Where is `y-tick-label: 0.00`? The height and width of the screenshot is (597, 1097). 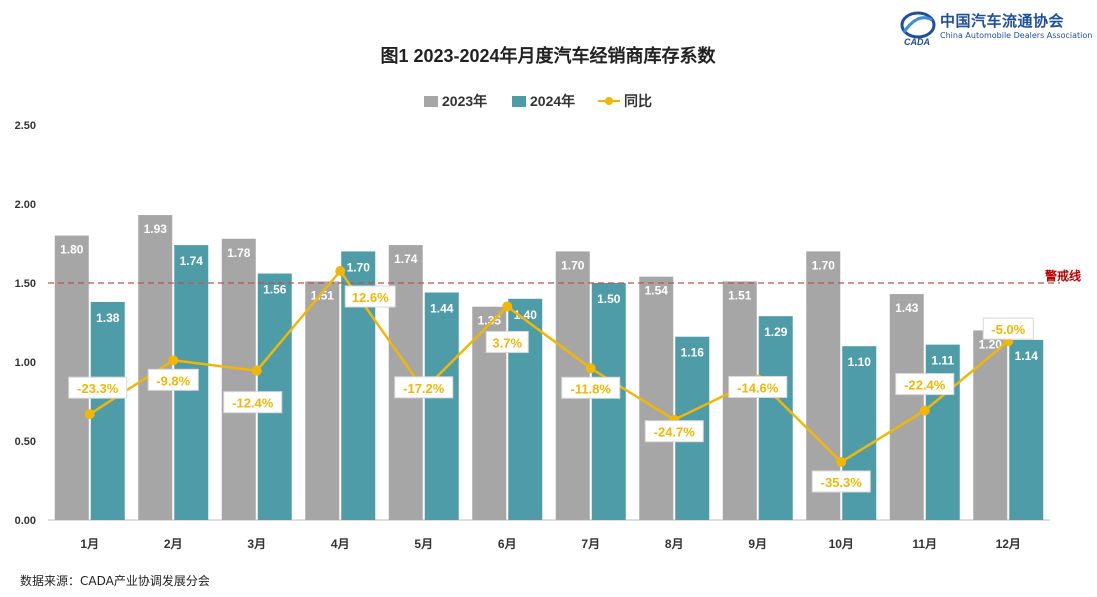
y-tick-label: 0.00 is located at coordinates (25, 521).